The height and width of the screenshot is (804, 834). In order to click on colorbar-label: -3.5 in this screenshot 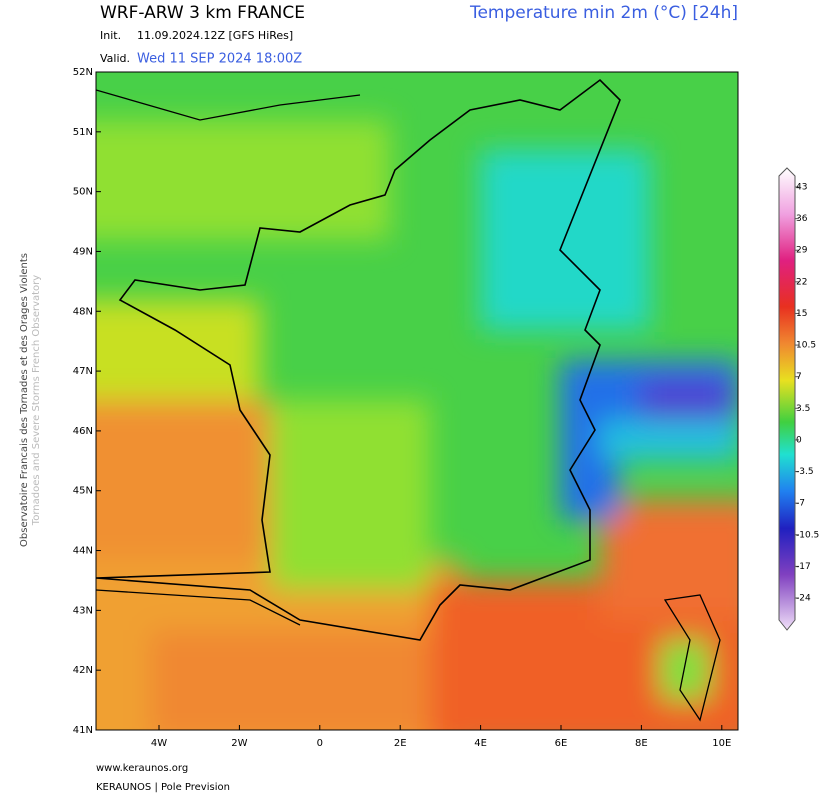, I will do `click(805, 472)`.